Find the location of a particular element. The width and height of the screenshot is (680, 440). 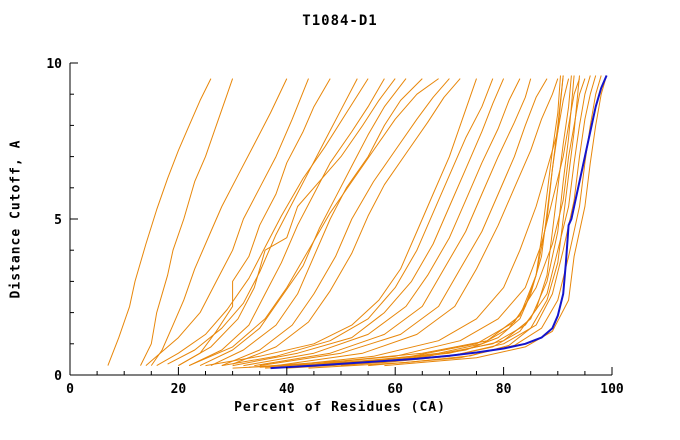

x-tick-label: 80 is located at coordinates (504, 389).